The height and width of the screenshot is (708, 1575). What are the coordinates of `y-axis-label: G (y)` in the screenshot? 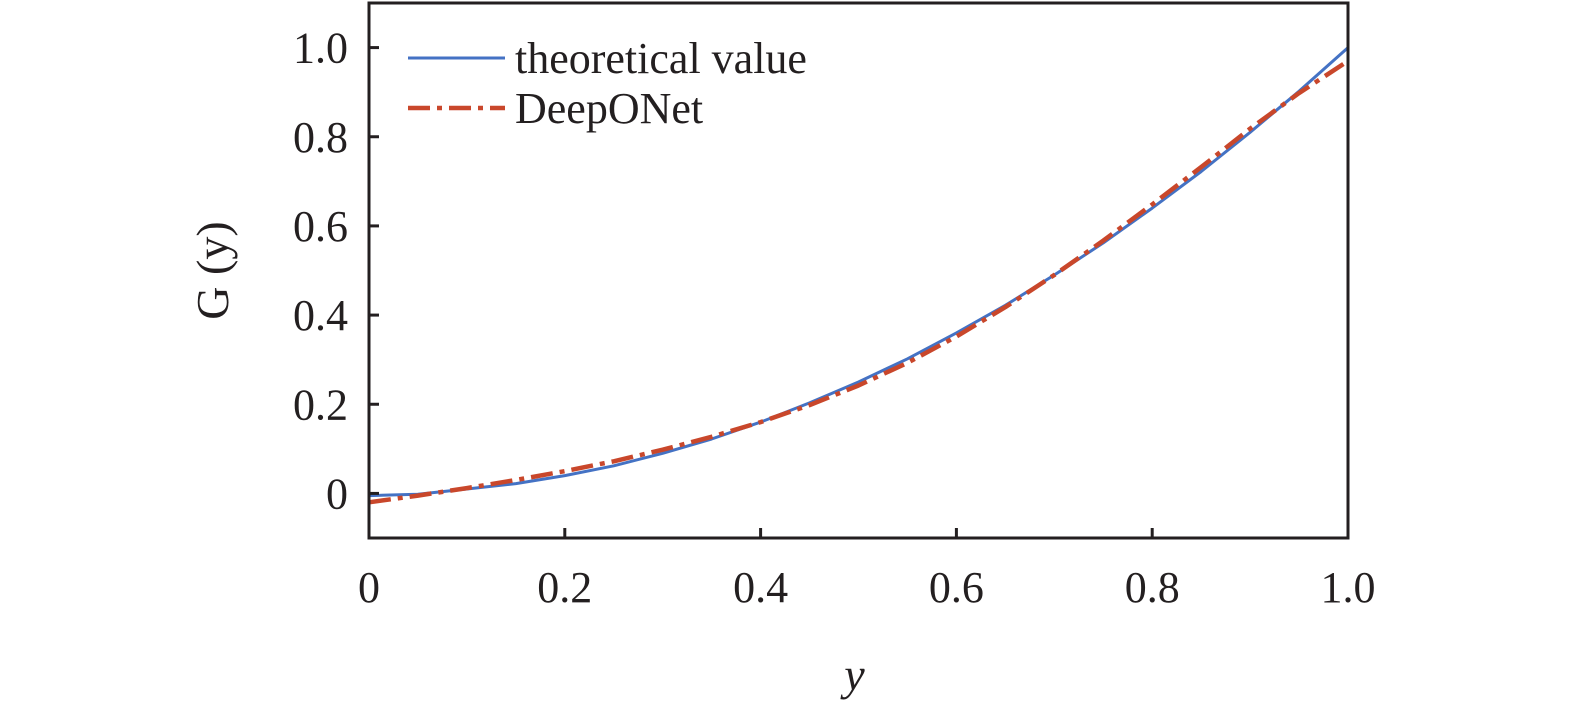 It's located at (212, 270).